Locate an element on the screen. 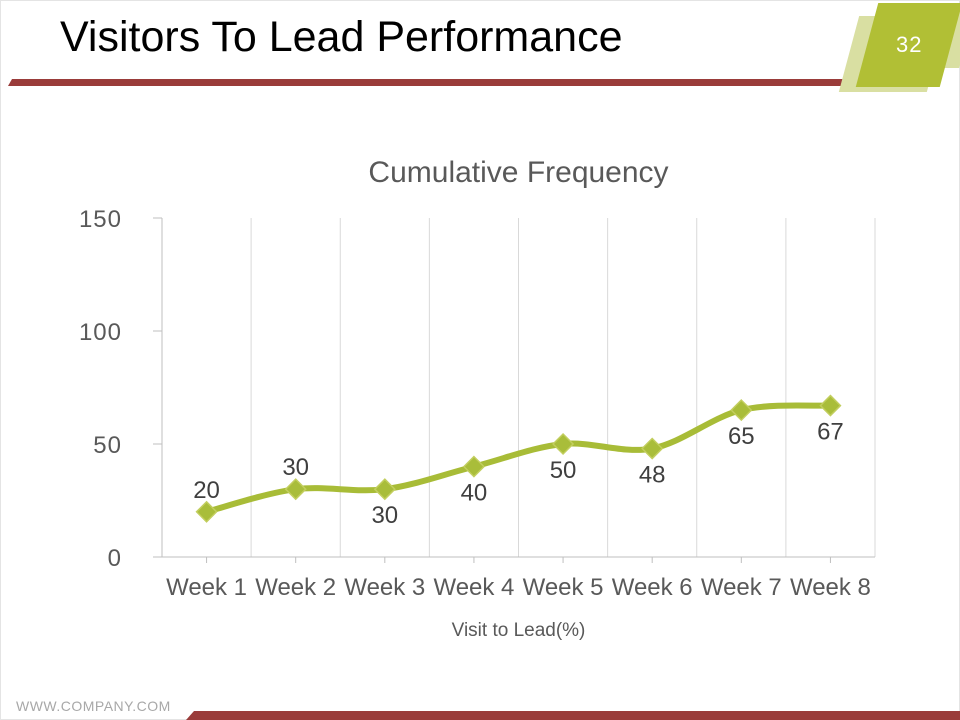 The width and height of the screenshot is (960, 720). series-line is located at coordinates (518, 458).